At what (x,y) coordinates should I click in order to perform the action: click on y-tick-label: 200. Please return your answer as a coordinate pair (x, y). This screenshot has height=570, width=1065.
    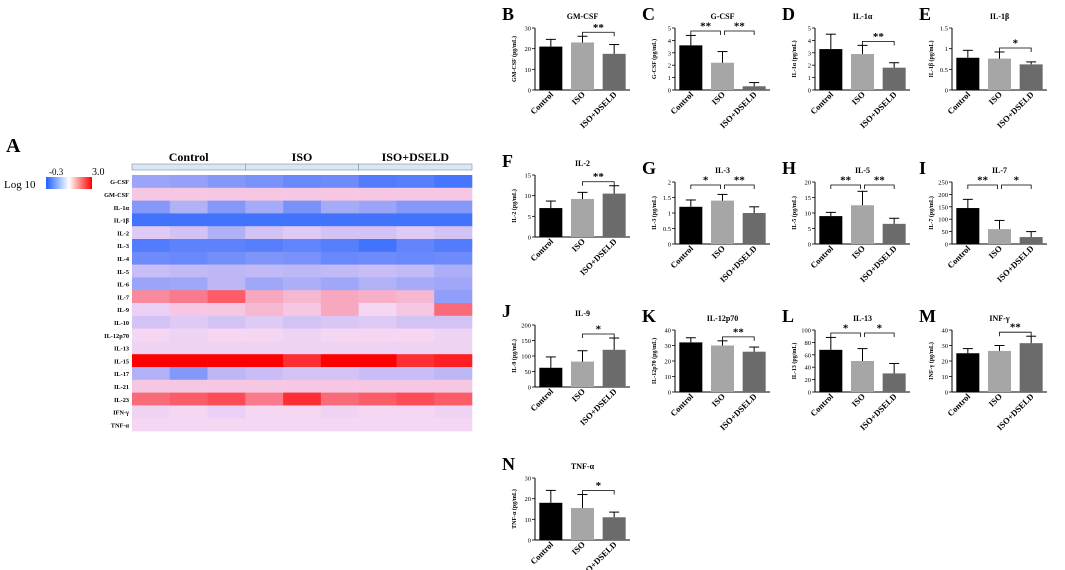
    Looking at the image, I should click on (526, 326).